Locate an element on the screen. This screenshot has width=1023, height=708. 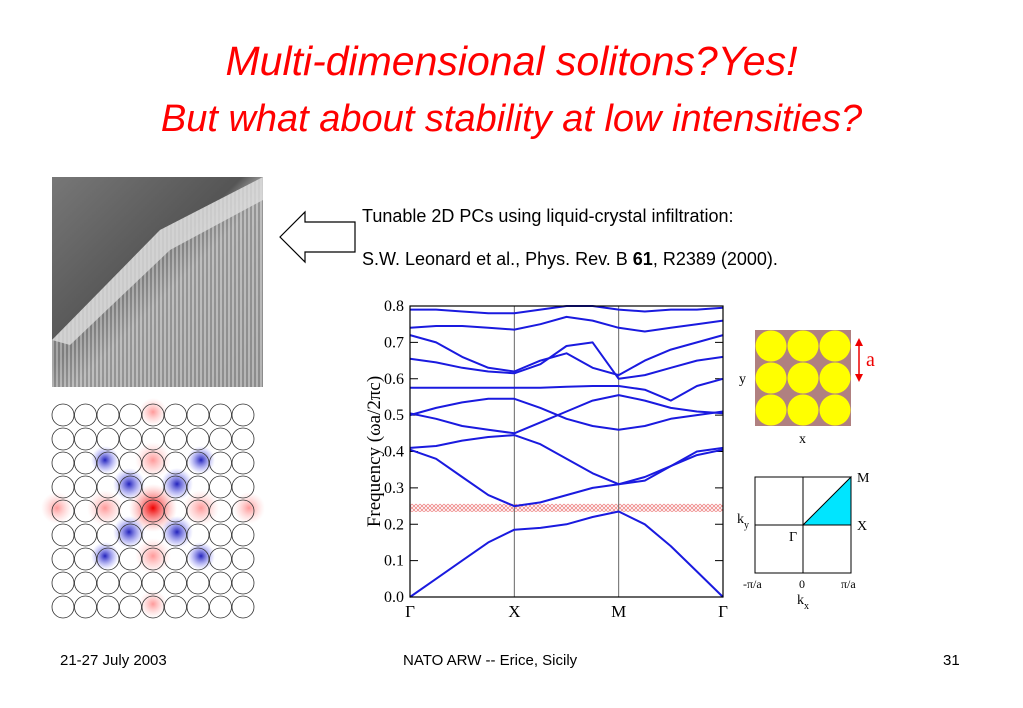
field-image is located at coordinates (153, 508).